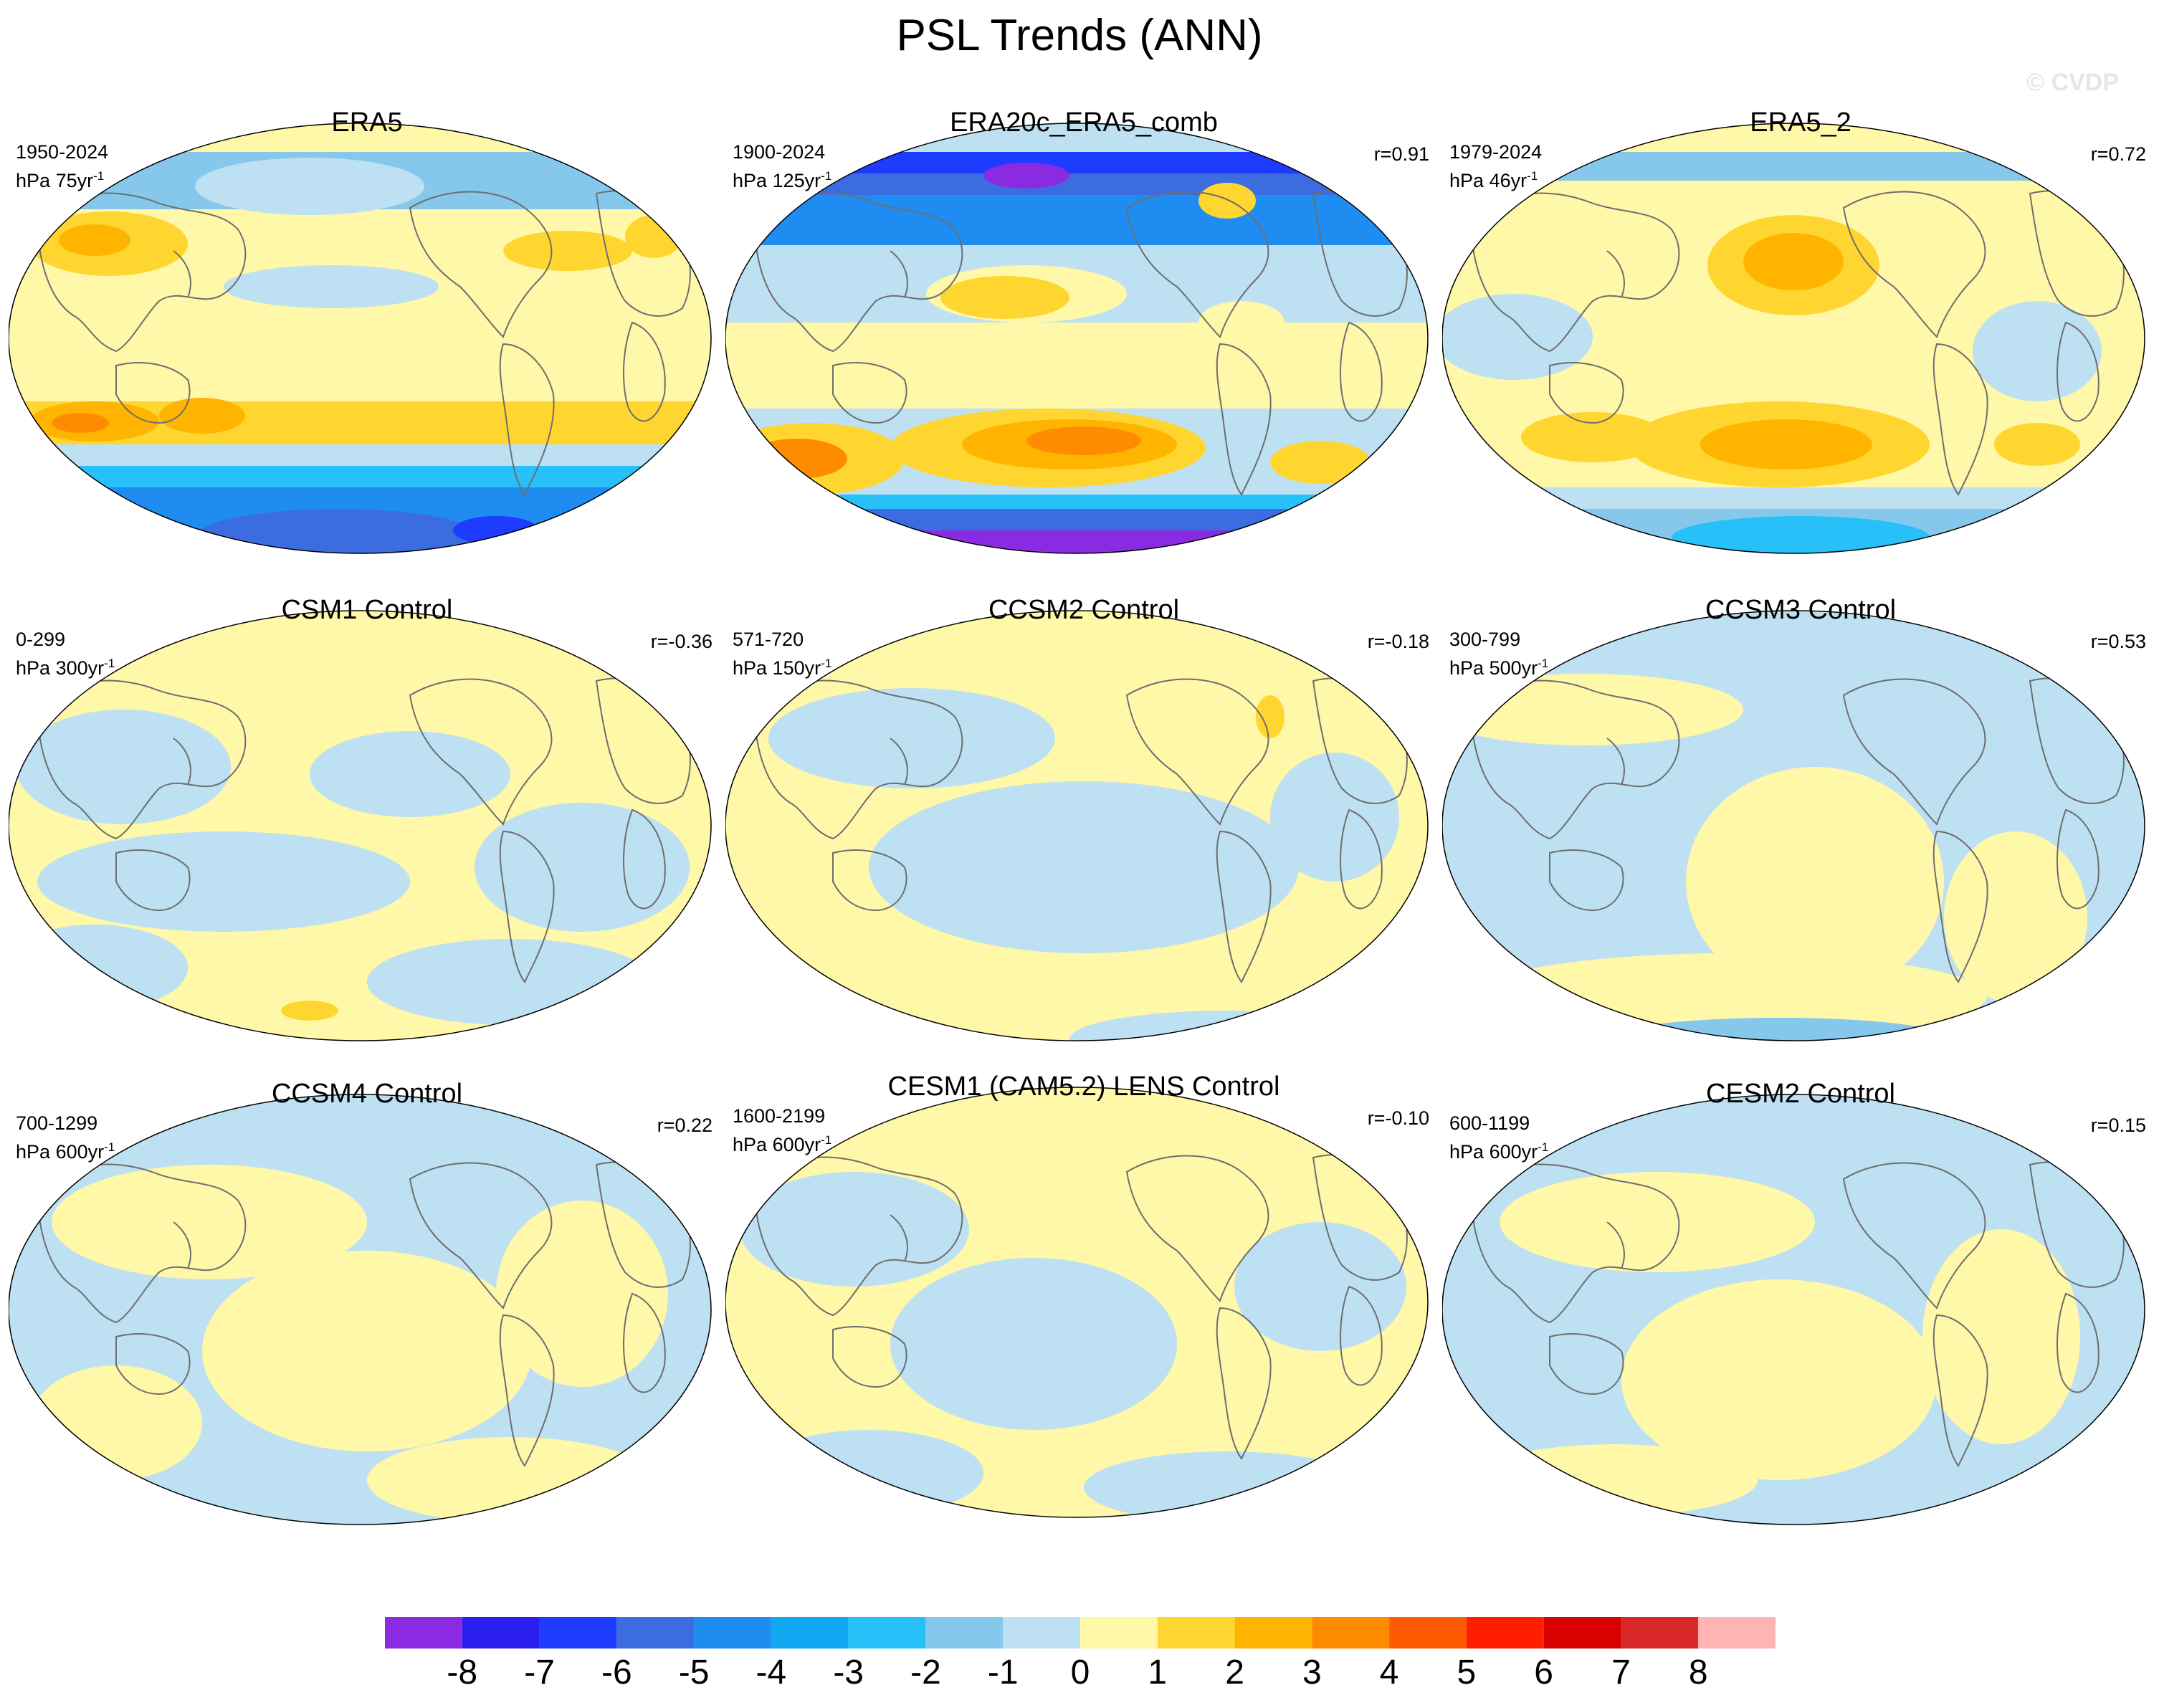 This screenshot has width=2159, height=1708. What do you see at coordinates (65, 1138) in the screenshot?
I see `period-label: 700-1299 hPa 600yr-1` at bounding box center [65, 1138].